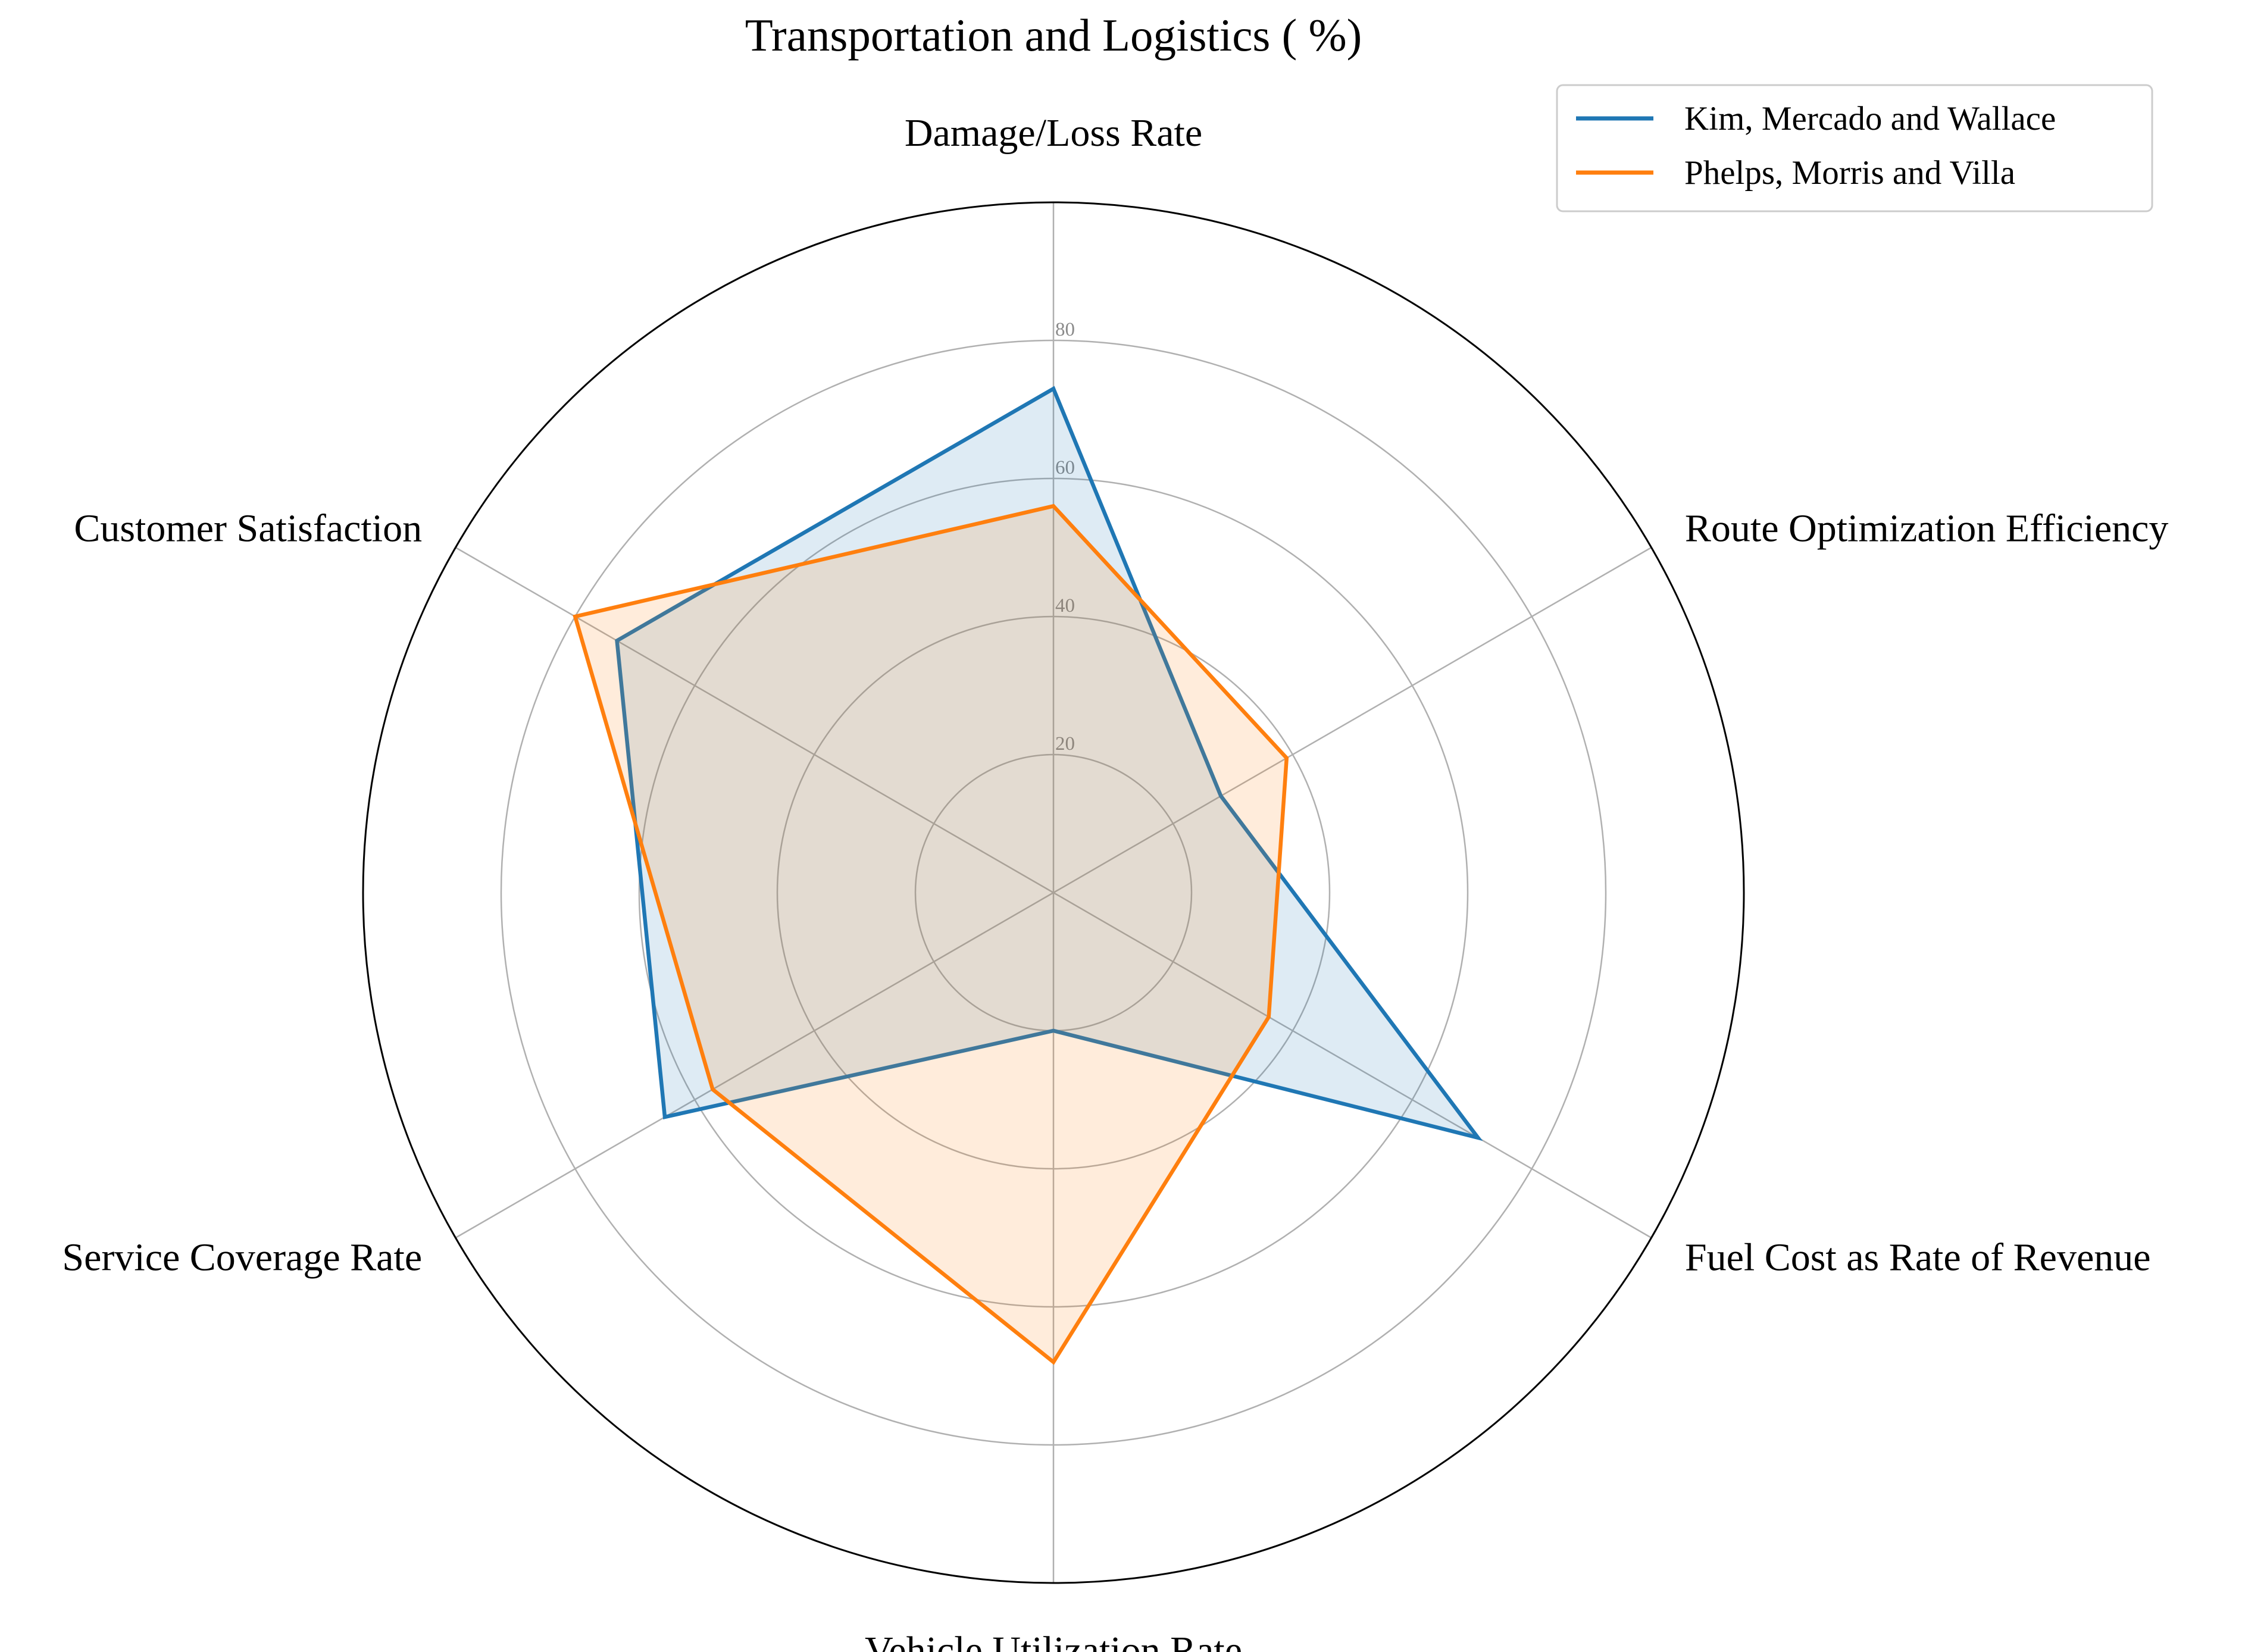 The width and height of the screenshot is (2245, 1652). Describe the element at coordinates (1352, 720) in the screenshot. I see `spoke-route-optimization-efficiency` at that location.